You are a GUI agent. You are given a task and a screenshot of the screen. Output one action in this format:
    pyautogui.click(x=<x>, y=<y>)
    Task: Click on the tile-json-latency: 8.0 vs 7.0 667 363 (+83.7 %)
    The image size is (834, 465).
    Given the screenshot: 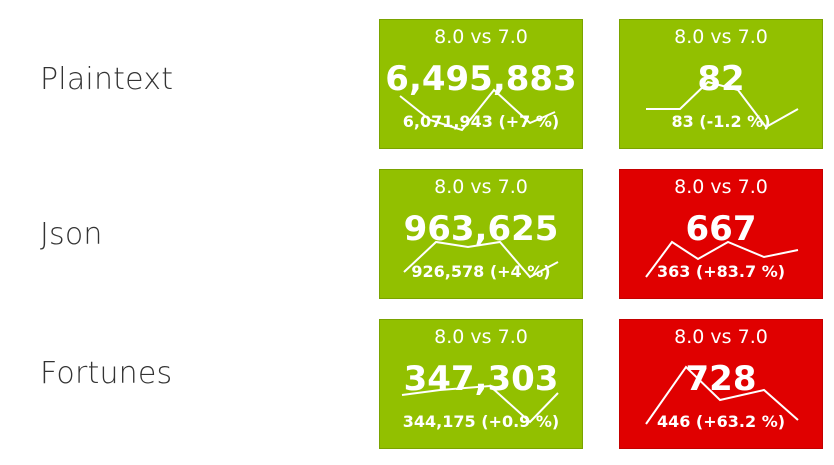 What is the action you would take?
    pyautogui.click(x=721, y=234)
    